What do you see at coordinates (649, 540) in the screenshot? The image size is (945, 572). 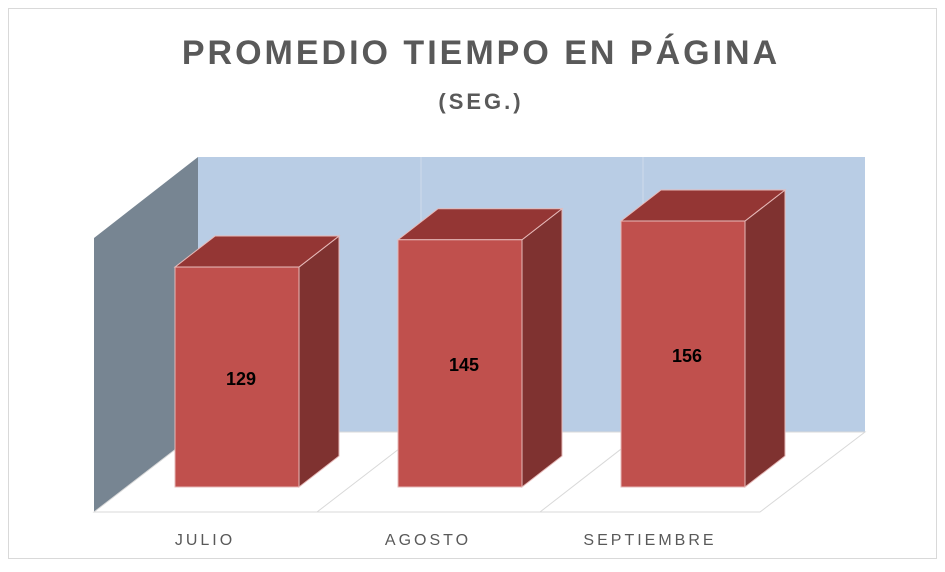 I see `x-tick-label: SEPTIEMBRE` at bounding box center [649, 540].